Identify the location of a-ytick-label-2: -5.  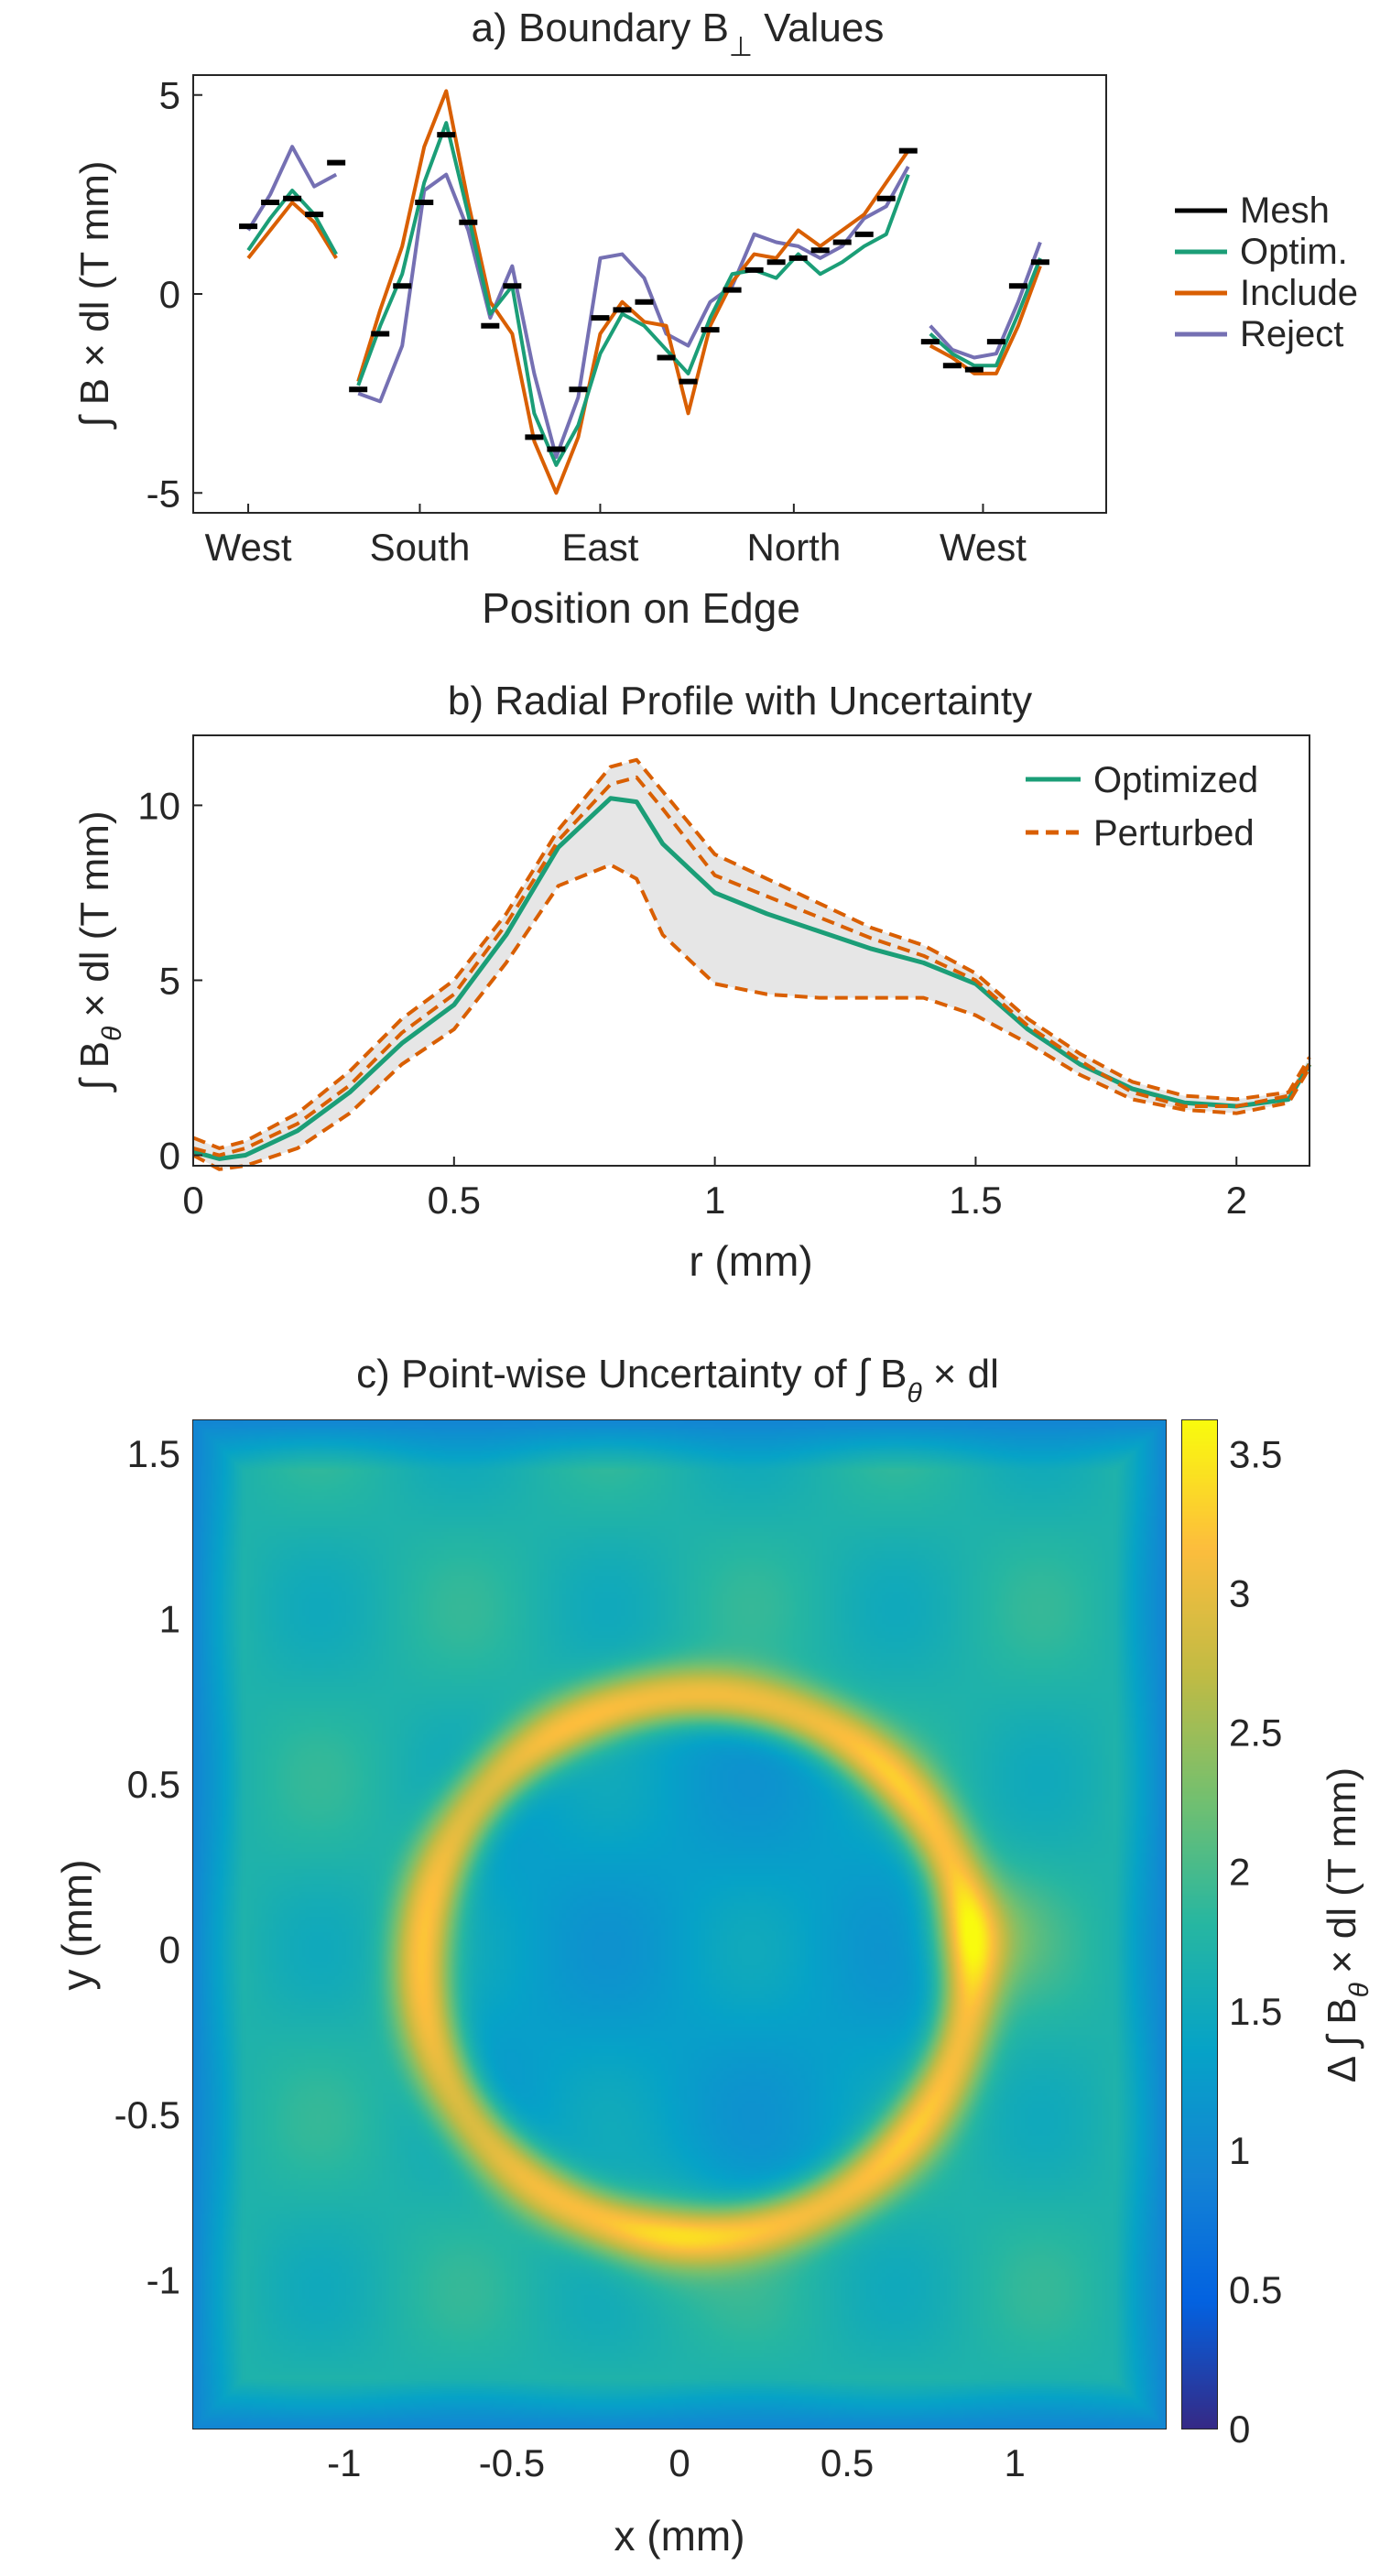
(163, 493).